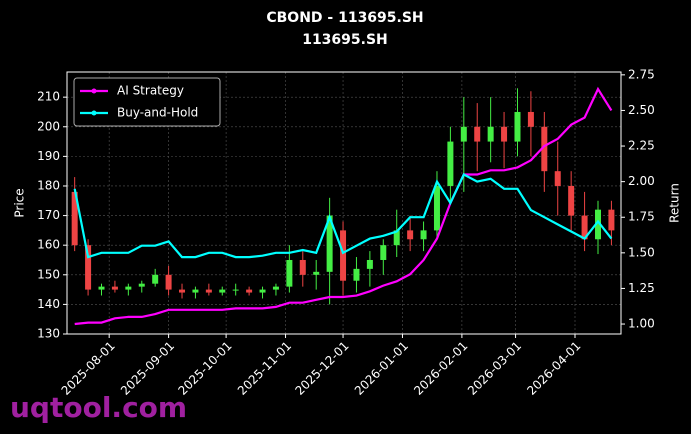  What do you see at coordinates (641, 288) in the screenshot?
I see `y2-tick-label: 1.25` at bounding box center [641, 288].